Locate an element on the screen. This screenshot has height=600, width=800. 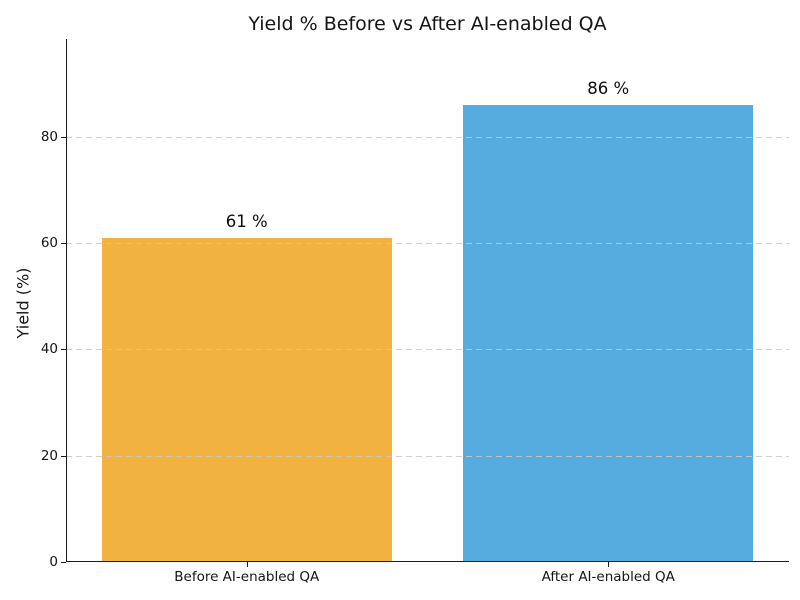
x-tick-label: After AI-enabled QA is located at coordinates (608, 577).